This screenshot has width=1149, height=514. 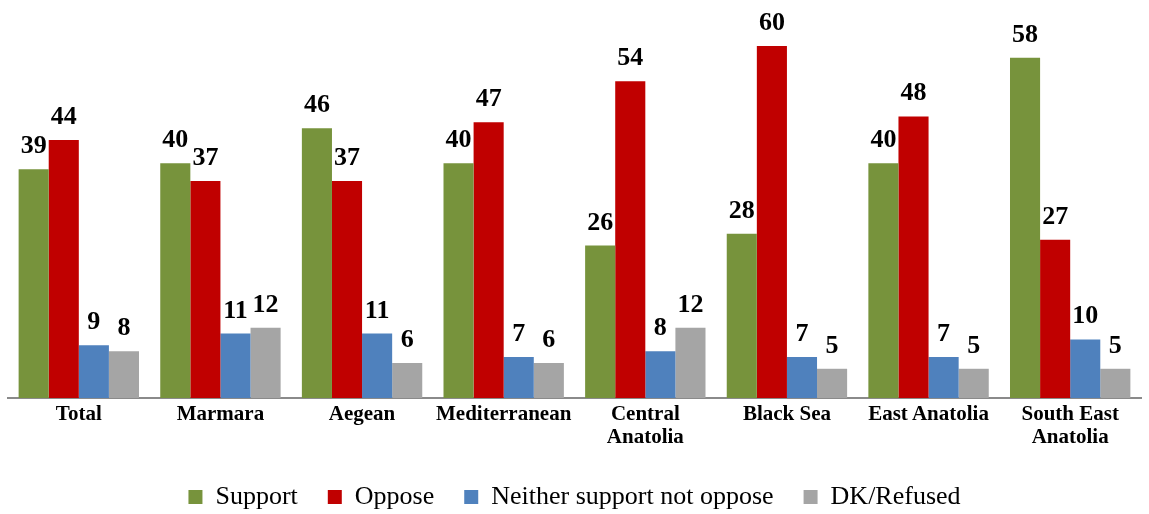 What do you see at coordinates (895, 495) in the screenshot?
I see `legend-label: DK/Refused` at bounding box center [895, 495].